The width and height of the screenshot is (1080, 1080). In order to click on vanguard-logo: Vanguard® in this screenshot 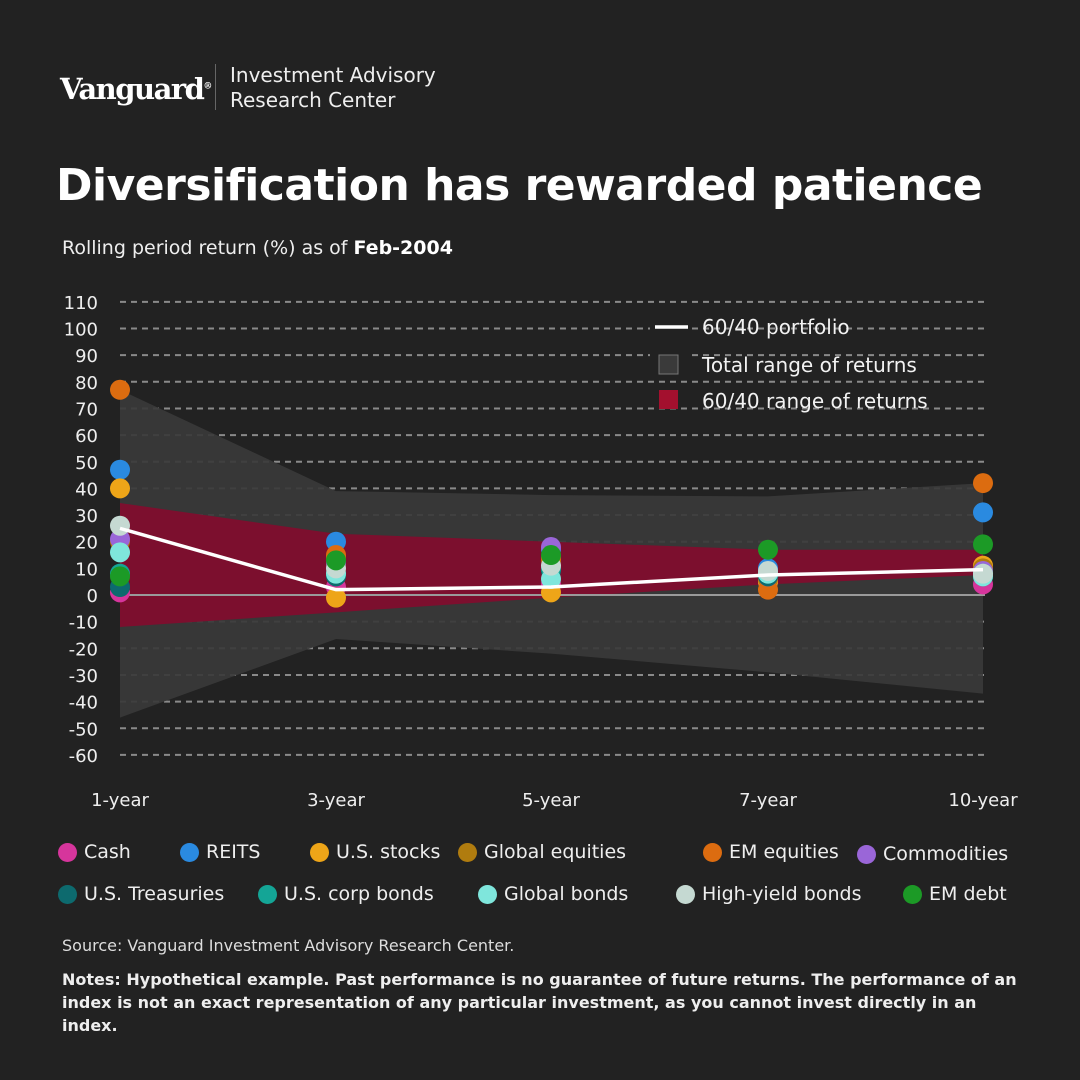, I will do `click(136, 89)`.